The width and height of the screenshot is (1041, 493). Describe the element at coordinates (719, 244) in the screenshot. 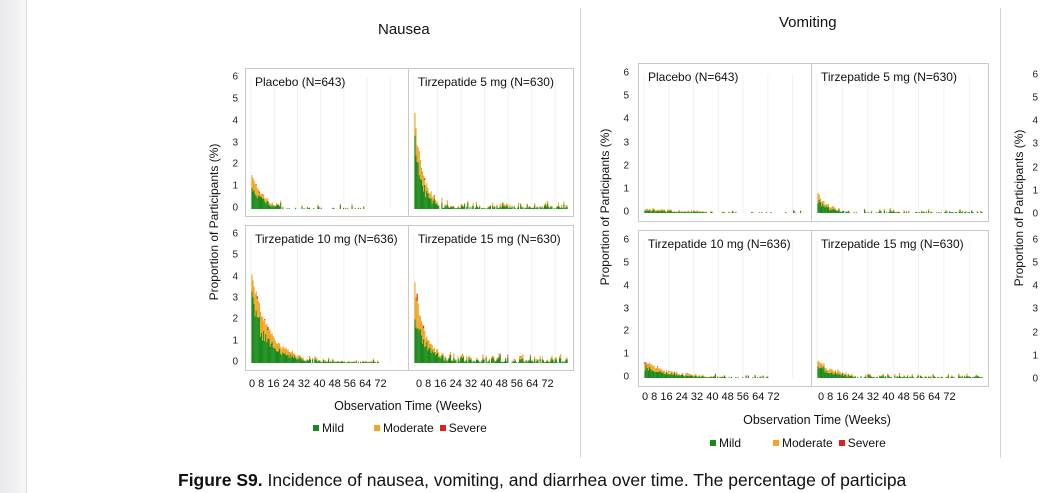

I see `panel-title: Tirzepatide 10 mg (N=636)` at that location.